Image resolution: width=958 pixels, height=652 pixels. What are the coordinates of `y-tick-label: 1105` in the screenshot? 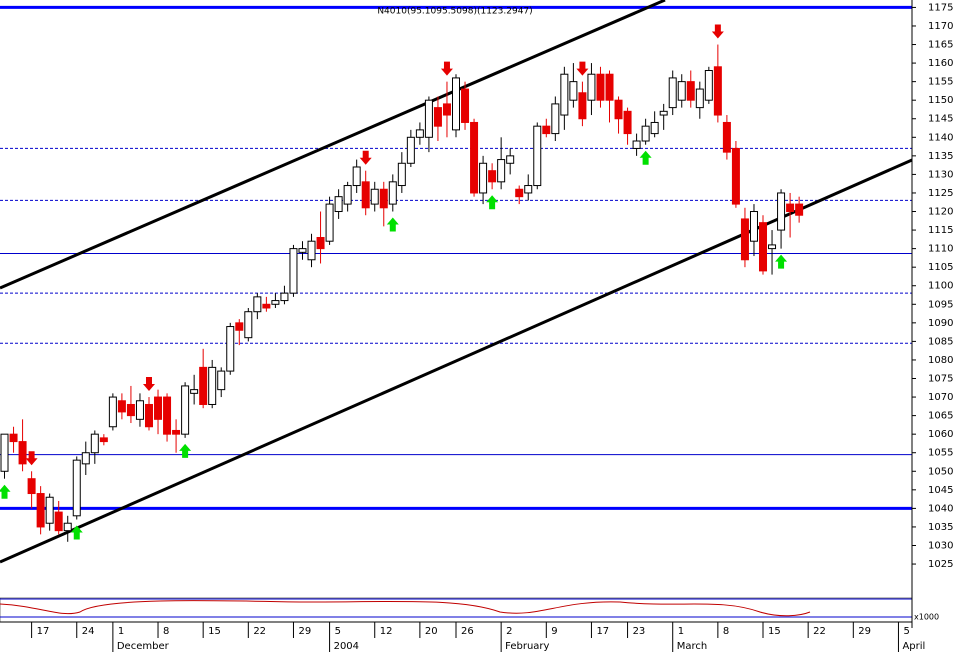 It's located at (940, 267).